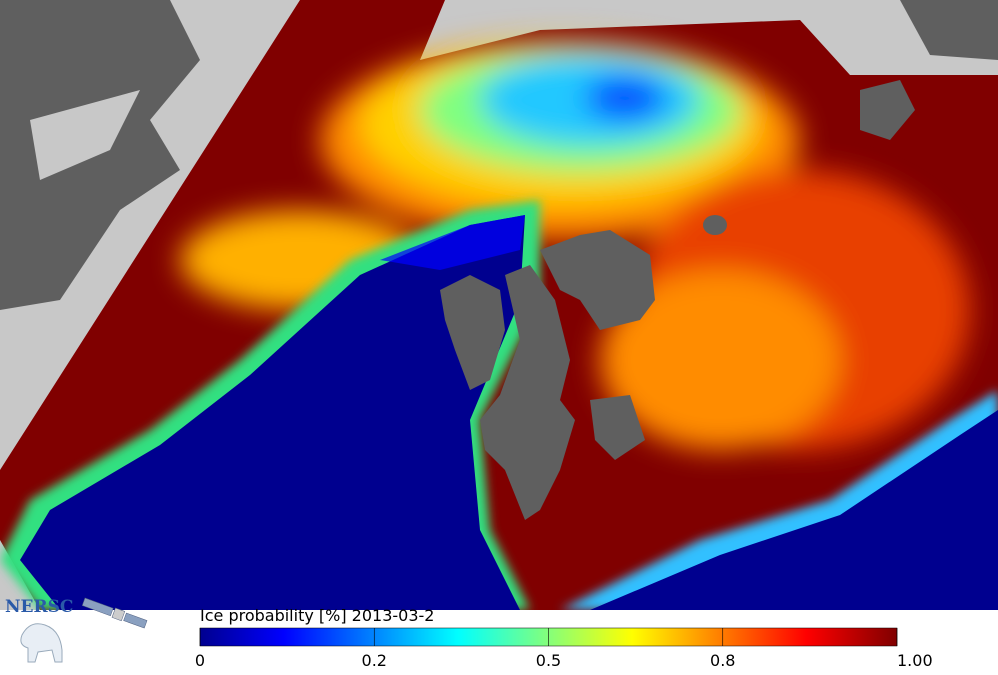 Image resolution: width=998 pixels, height=675 pixels. I want to click on colorbar-tick-label: 0, so click(200, 660).